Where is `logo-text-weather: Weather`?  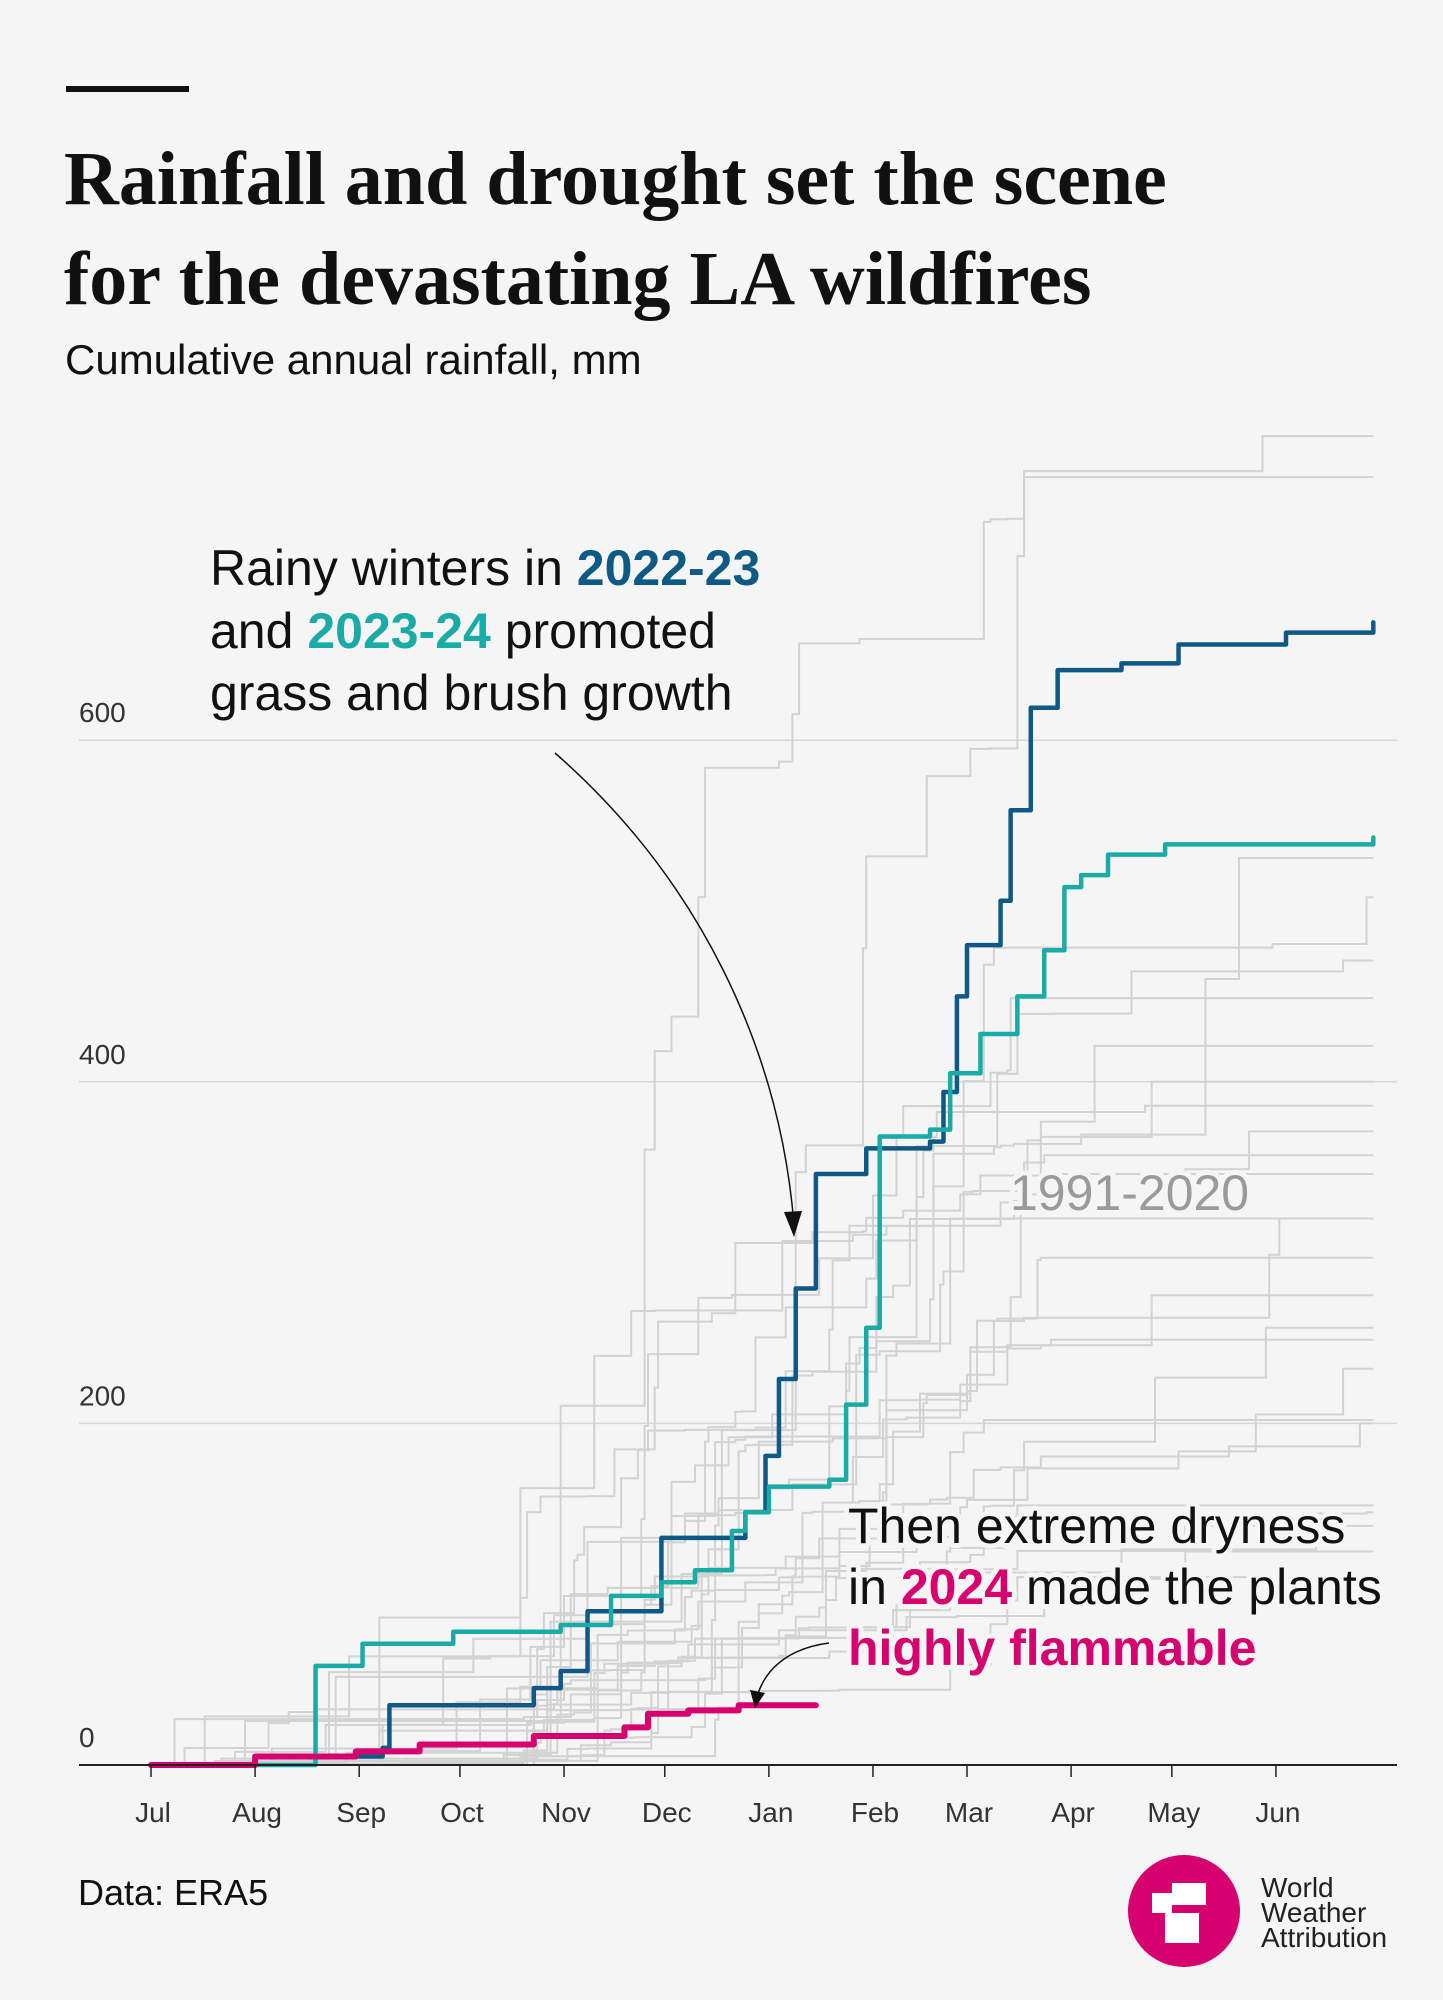 logo-text-weather: Weather is located at coordinates (1313, 1912).